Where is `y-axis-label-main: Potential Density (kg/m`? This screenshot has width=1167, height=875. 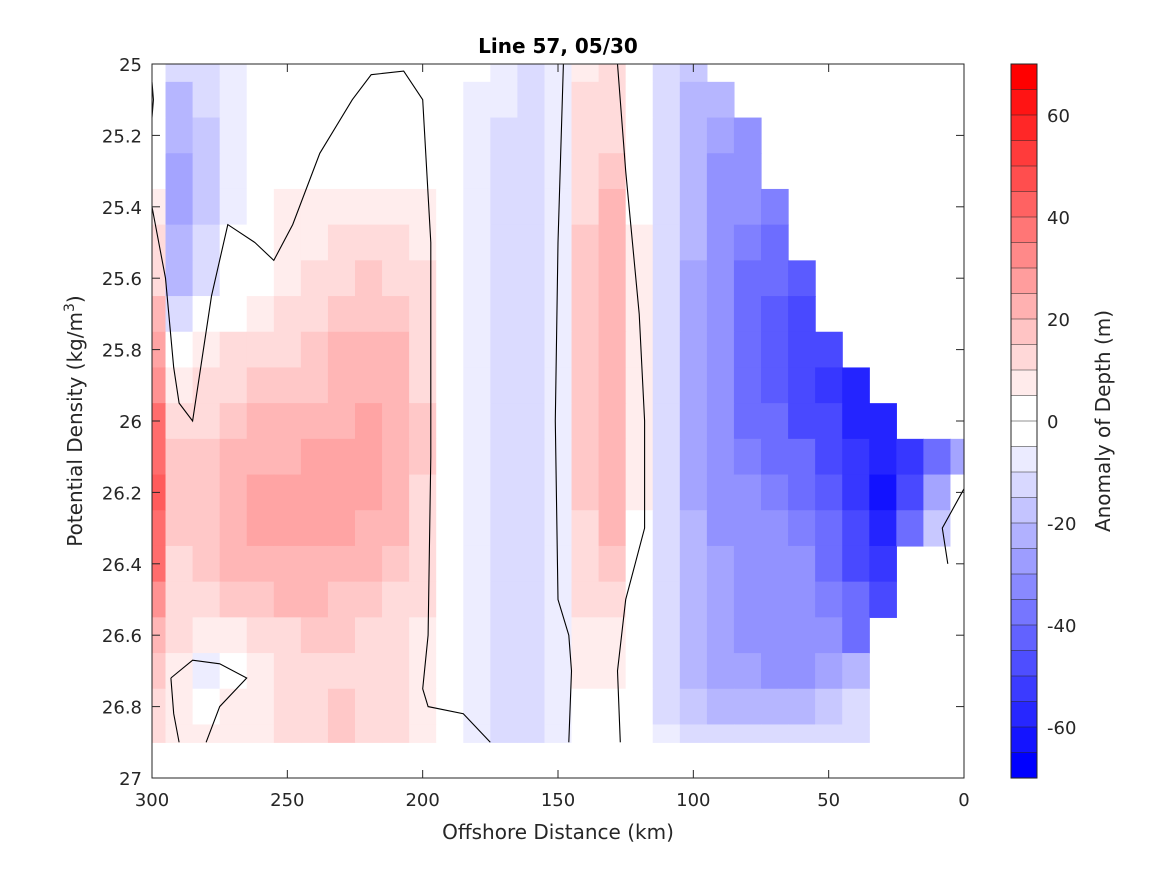 y-axis-label-main: Potential Density (kg/m is located at coordinates (75, 429).